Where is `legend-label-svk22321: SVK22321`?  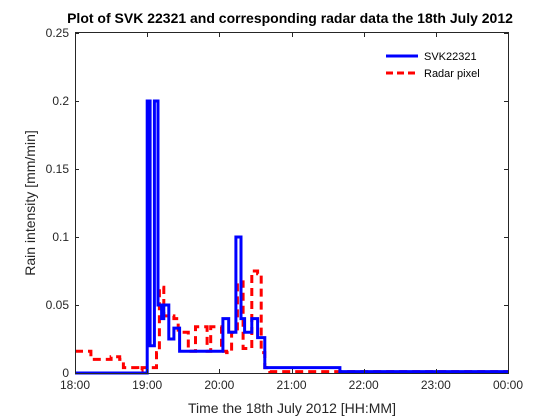 legend-label-svk22321: SVK22321 is located at coordinates (450, 57).